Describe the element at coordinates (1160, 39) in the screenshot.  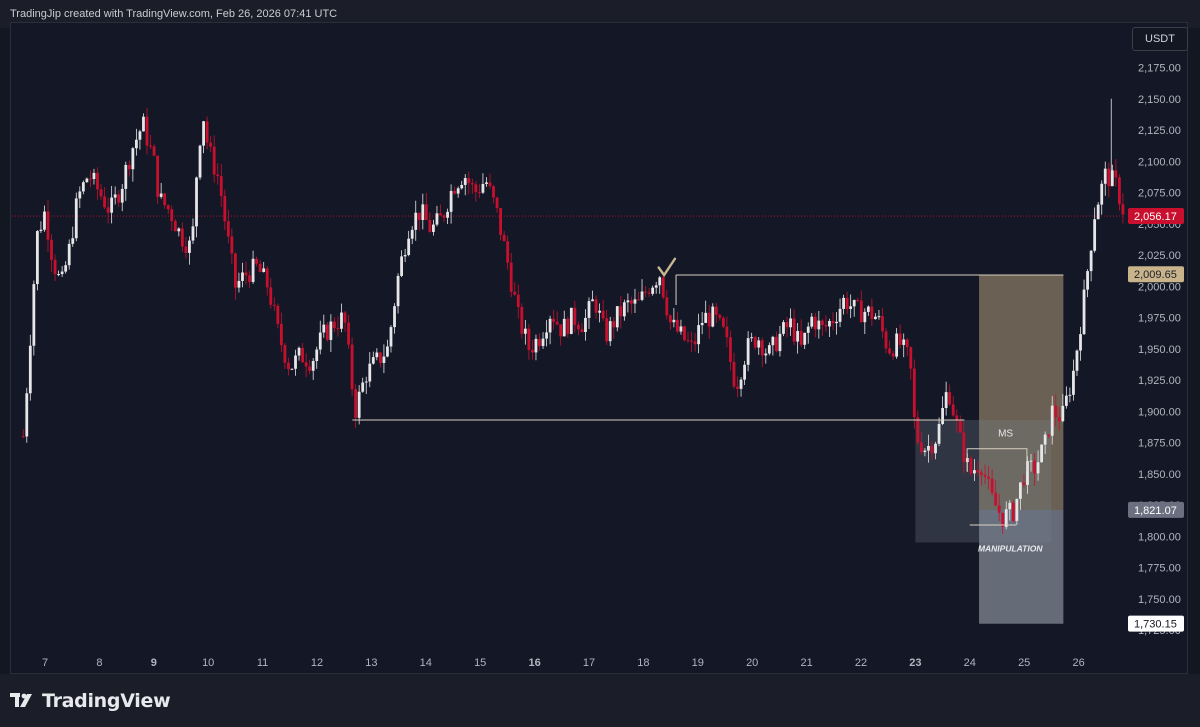
I see `currency-selector-button: USDT` at that location.